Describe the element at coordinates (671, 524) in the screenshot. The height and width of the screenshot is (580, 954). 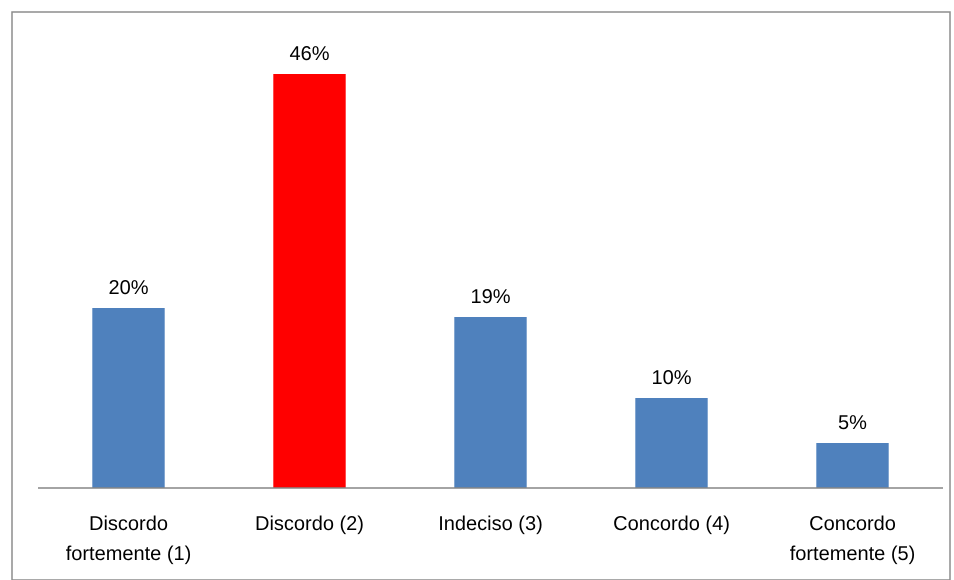
I see `x-tick-label: Concordo (4)` at that location.